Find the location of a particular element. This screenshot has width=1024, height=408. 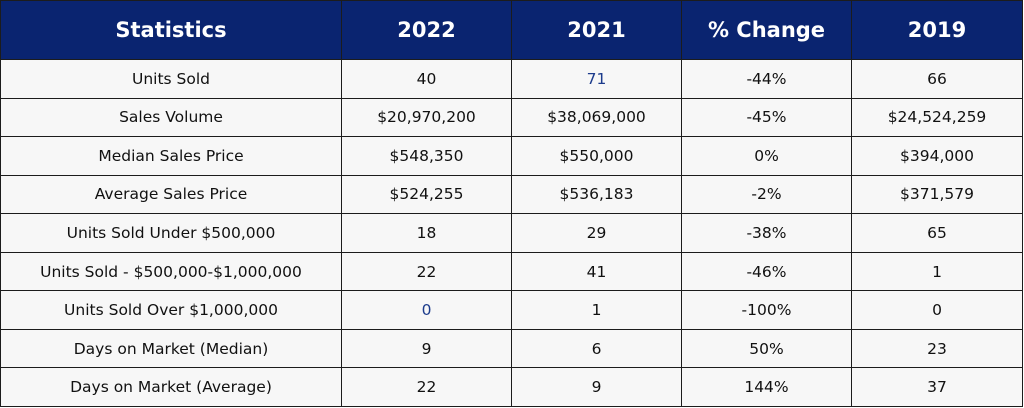

table-row: Days on Market (Average) 22 9 144% 37 is located at coordinates (511, 387).